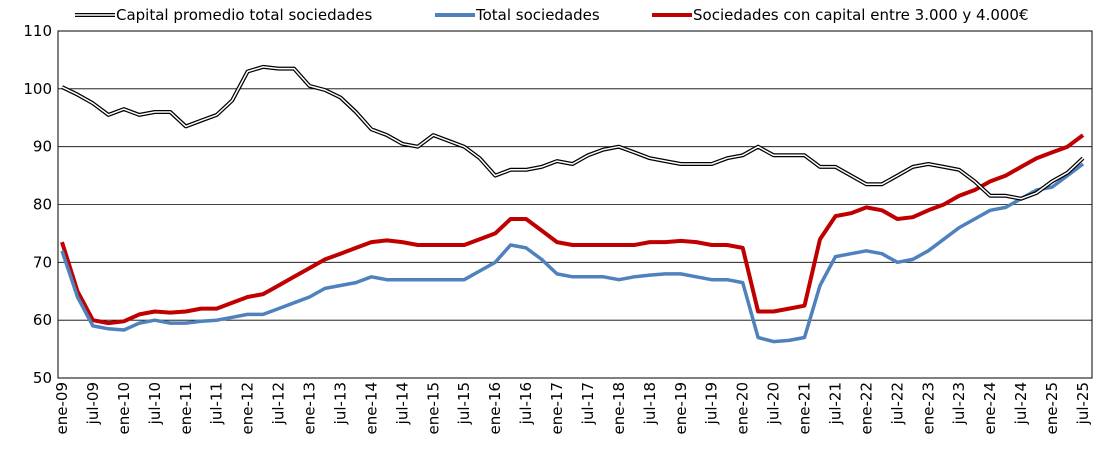  I want to click on x-tick-label: ene-24, so click(990, 408).